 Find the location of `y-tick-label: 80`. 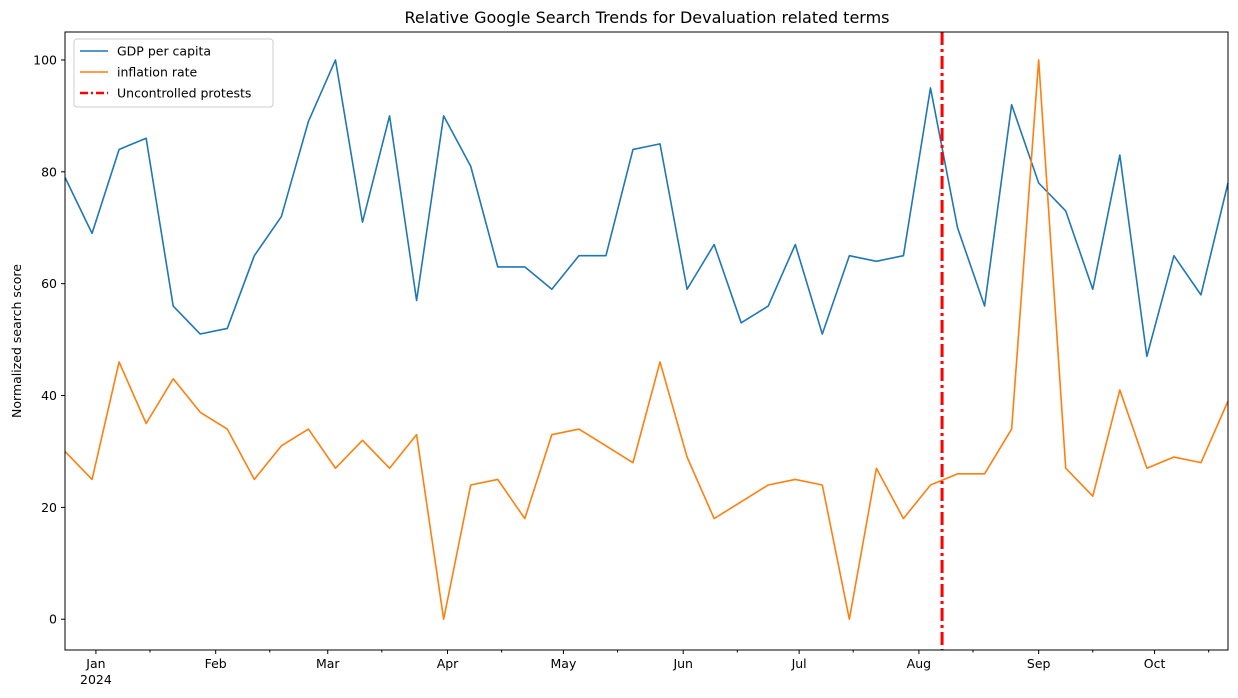

y-tick-label: 80 is located at coordinates (49, 171).